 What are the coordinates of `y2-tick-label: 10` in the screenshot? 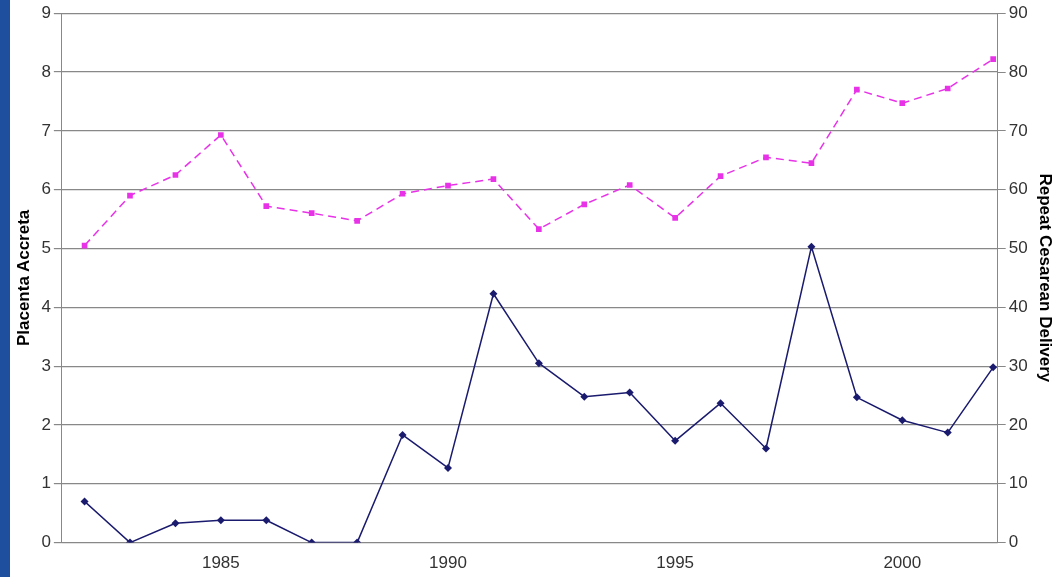 It's located at (1018, 483).